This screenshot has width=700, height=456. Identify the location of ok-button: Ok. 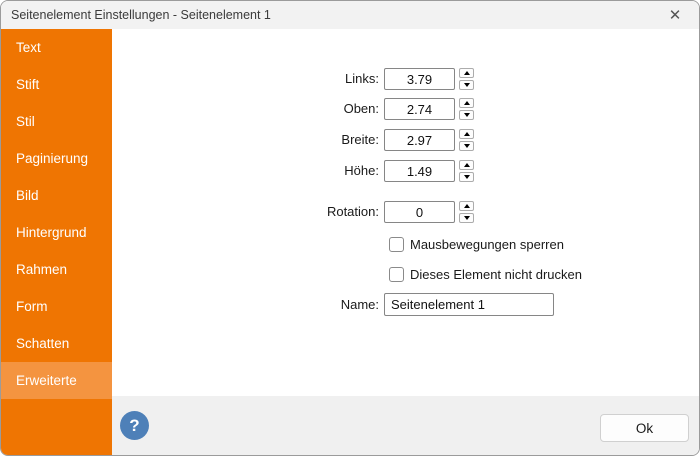
(644, 428).